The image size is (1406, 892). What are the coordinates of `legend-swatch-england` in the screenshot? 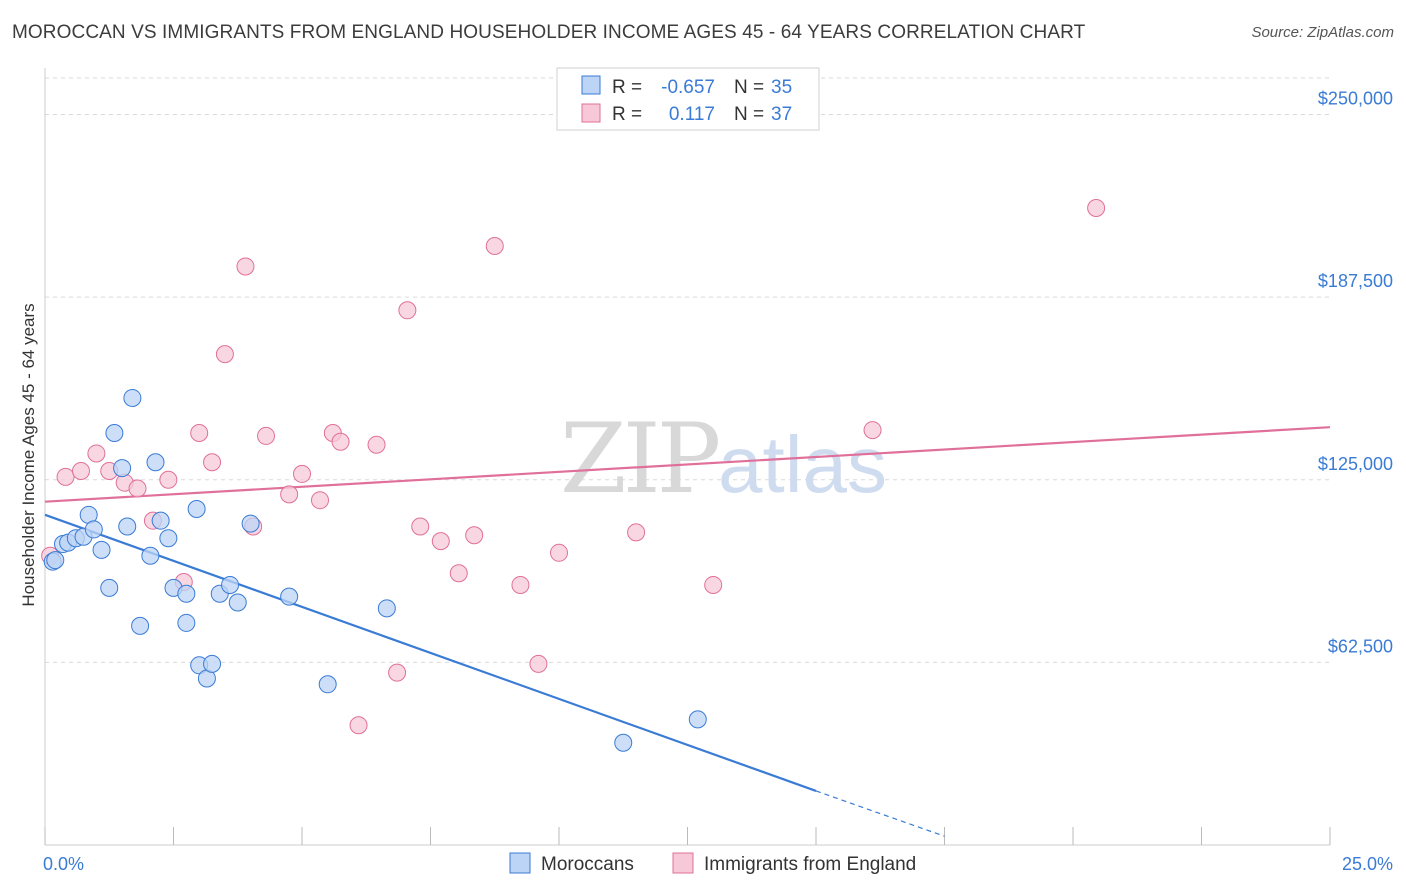 It's located at (591, 113).